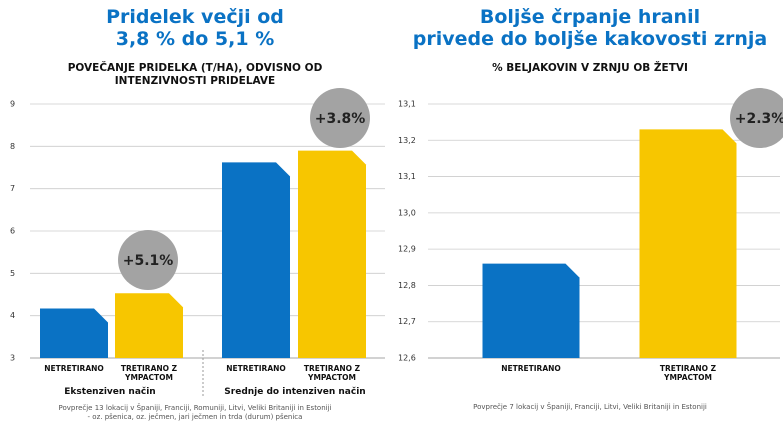 Image resolution: width=783 pixels, height=430 pixels. What do you see at coordinates (195, 17) in the screenshot?
I see `chart-title: Pridelek večji od` at bounding box center [195, 17].